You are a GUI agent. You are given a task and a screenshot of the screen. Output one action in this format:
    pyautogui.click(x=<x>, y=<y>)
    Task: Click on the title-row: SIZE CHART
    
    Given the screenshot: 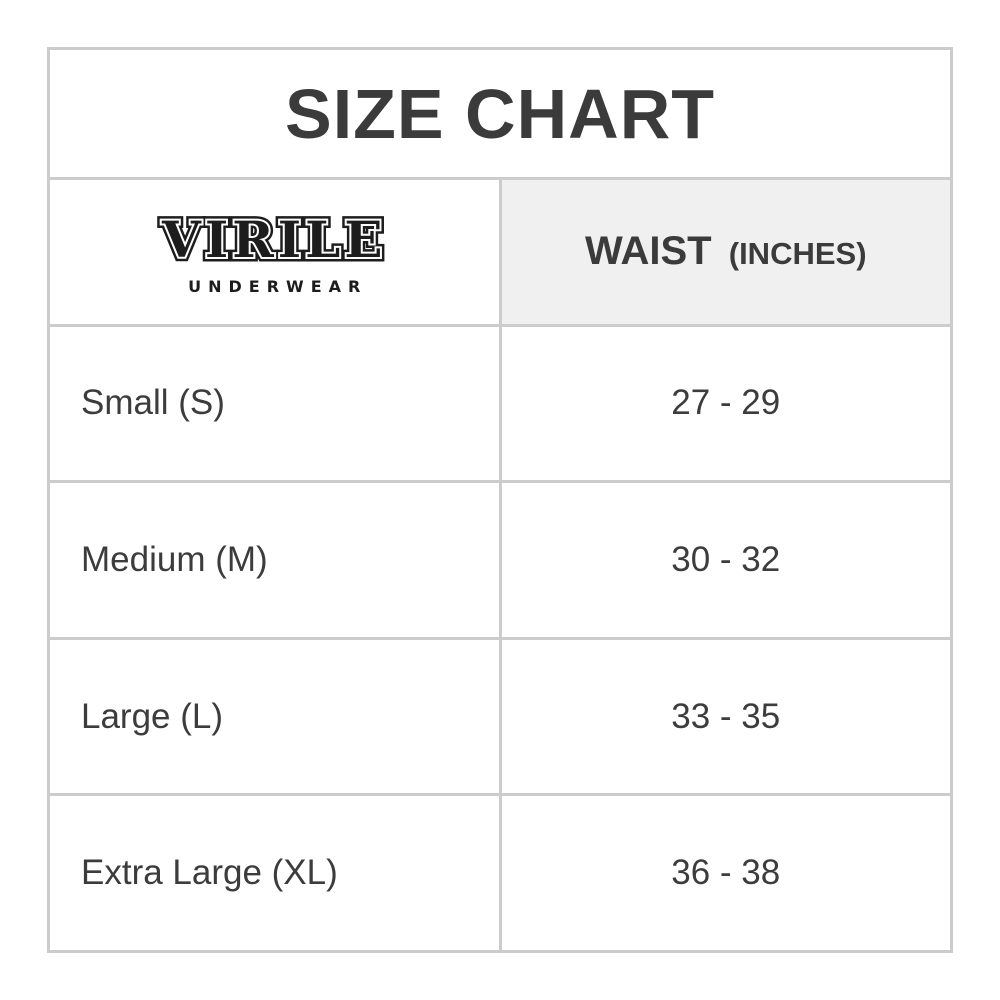 What is the action you would take?
    pyautogui.click(x=500, y=113)
    